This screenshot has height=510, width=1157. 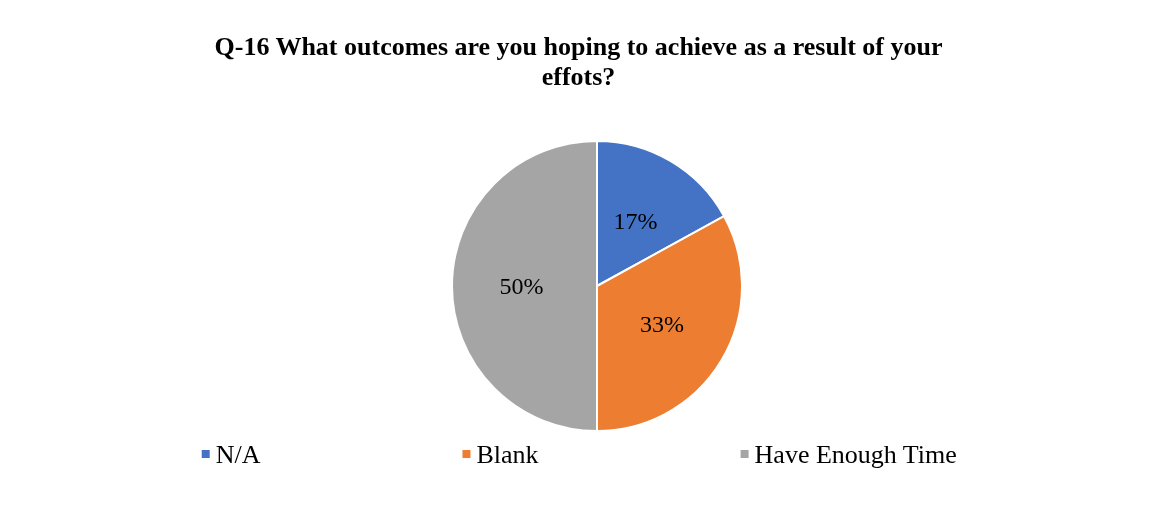 What do you see at coordinates (507, 454) in the screenshot?
I see `legend-label: Blank` at bounding box center [507, 454].